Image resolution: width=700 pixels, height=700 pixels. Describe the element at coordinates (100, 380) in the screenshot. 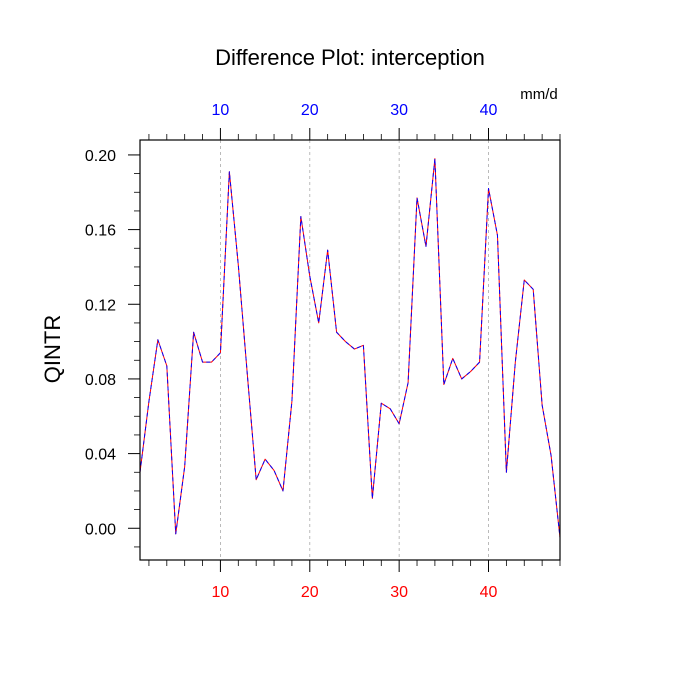

I see `y-tick-label: 0.08` at that location.